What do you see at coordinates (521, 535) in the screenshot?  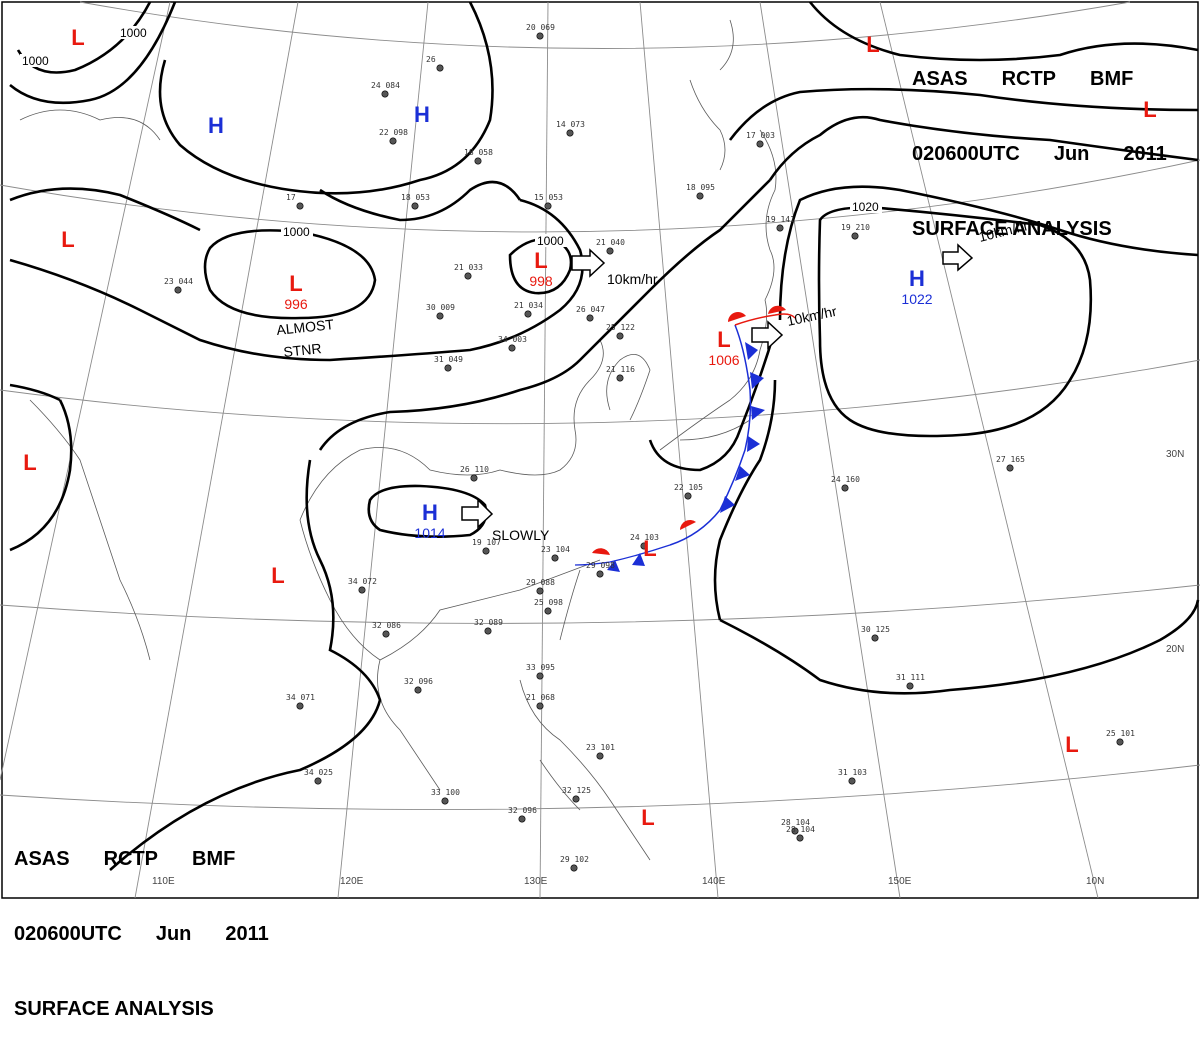 I see `movement-label: SLOWLY` at bounding box center [521, 535].